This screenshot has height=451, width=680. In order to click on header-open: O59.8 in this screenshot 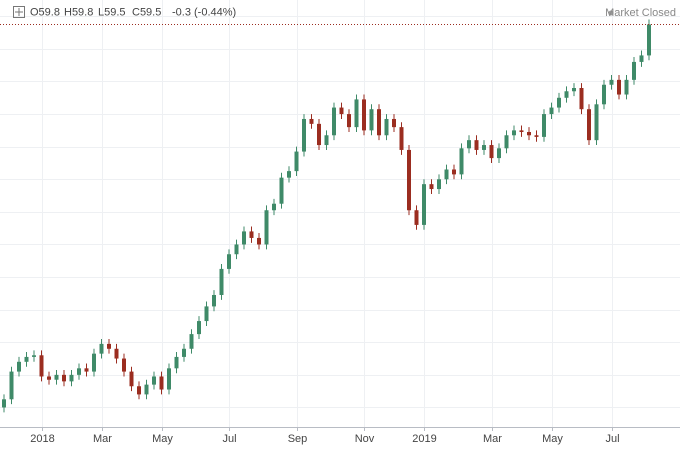, I will do `click(45, 12)`.